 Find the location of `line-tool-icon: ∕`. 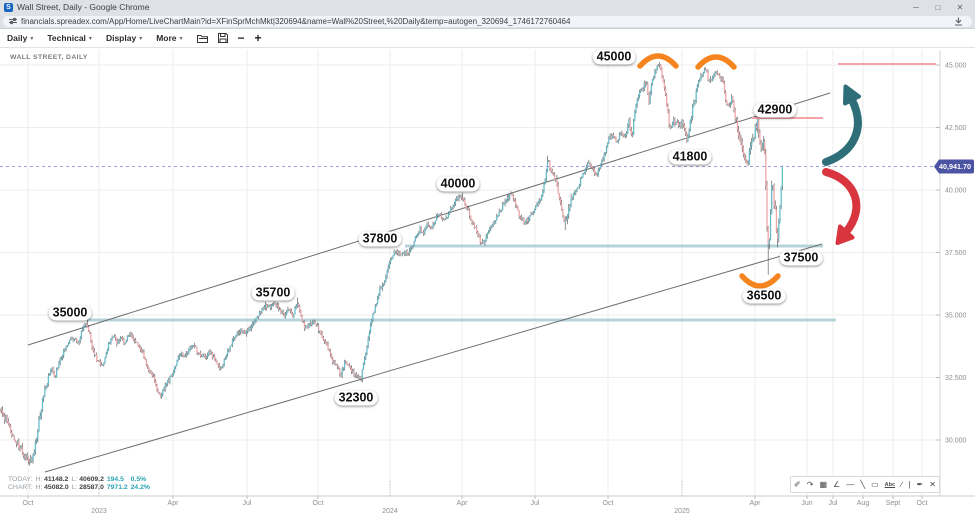

line-tool-icon: ∕ is located at coordinates (902, 484).